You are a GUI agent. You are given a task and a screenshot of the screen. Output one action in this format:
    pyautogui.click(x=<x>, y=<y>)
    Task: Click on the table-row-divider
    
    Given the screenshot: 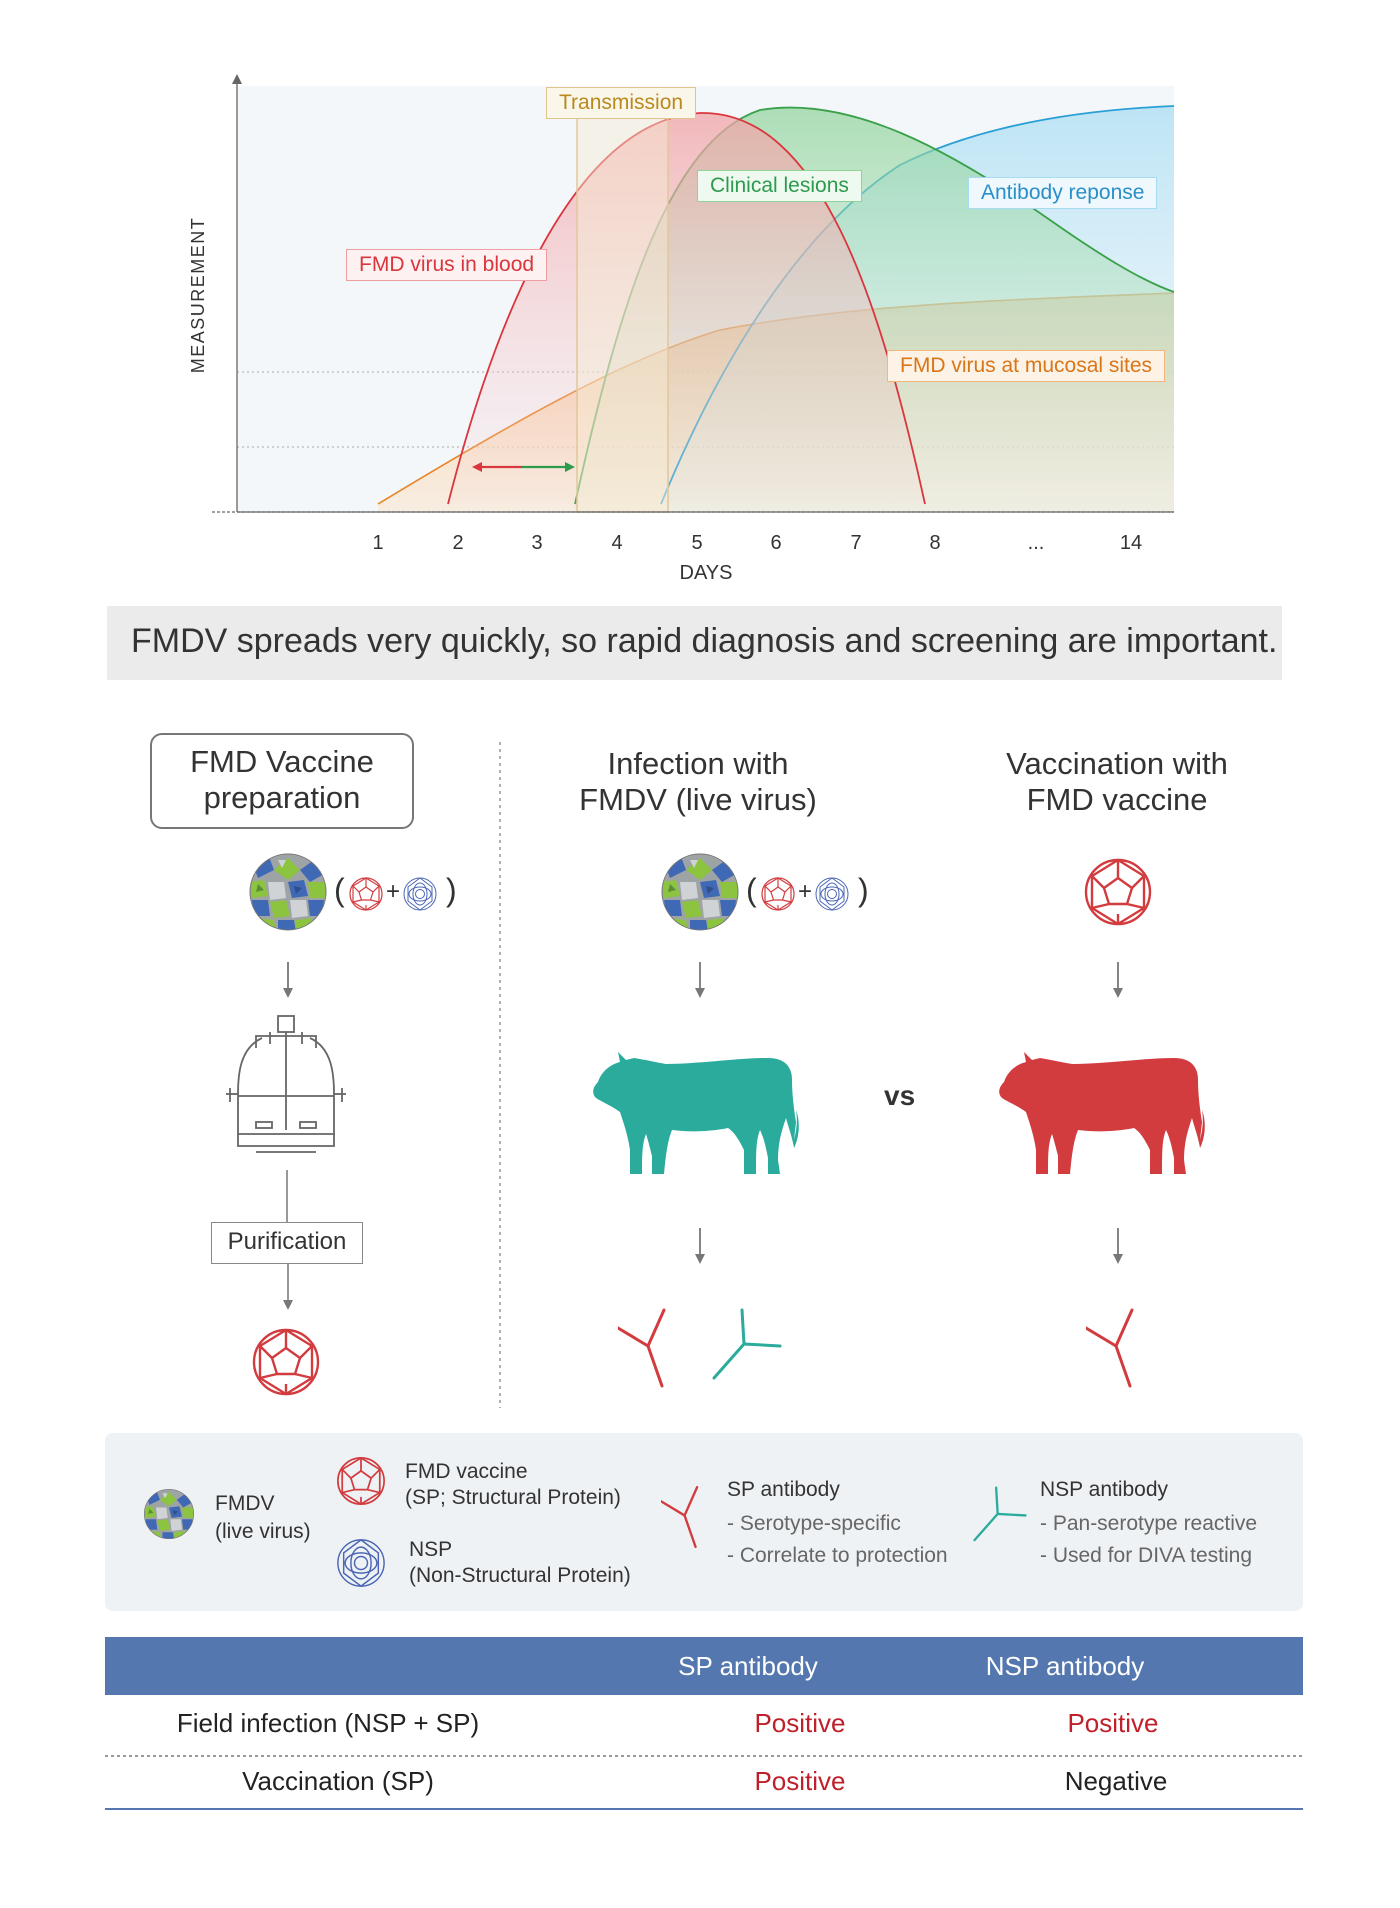 What is the action you would take?
    pyautogui.click(x=704, y=1756)
    